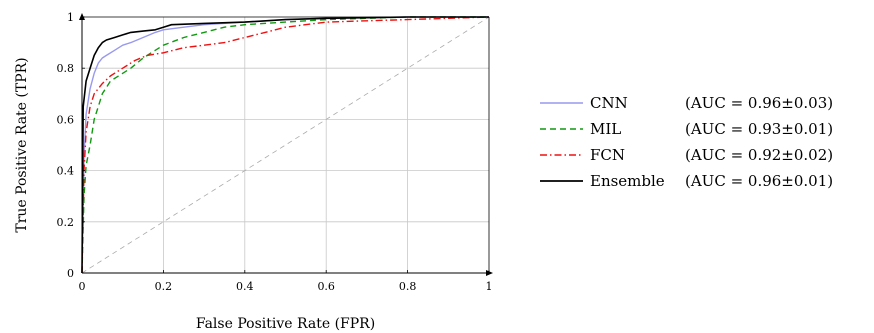 The image size is (874, 333). Describe the element at coordinates (489, 286) in the screenshot. I see `x-tick-label: 1` at that location.